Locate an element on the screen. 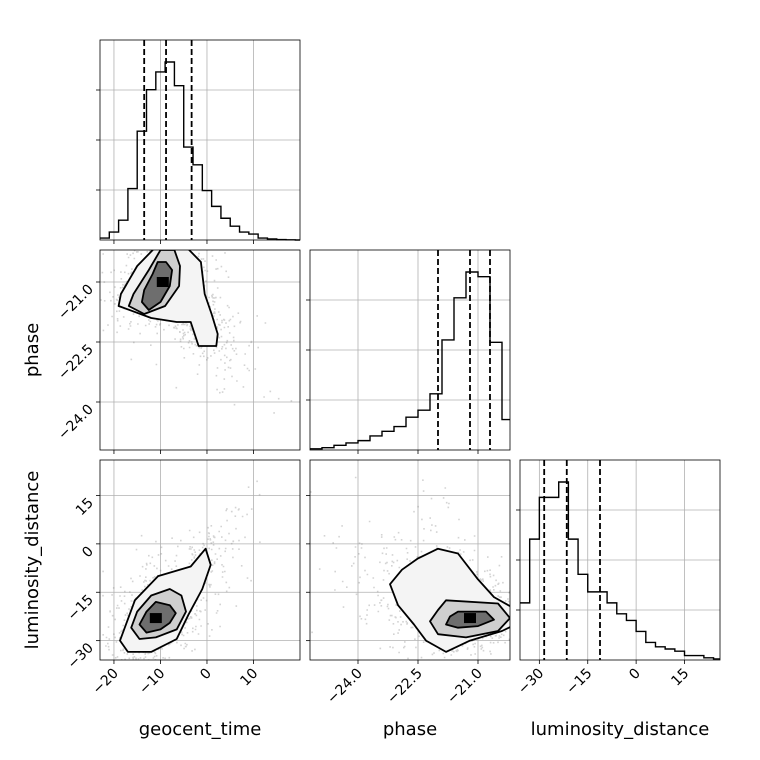 This screenshot has height=760, width=760. pair-panel-geocent-time-vs-luminosity-distance is located at coordinates (198, 562).